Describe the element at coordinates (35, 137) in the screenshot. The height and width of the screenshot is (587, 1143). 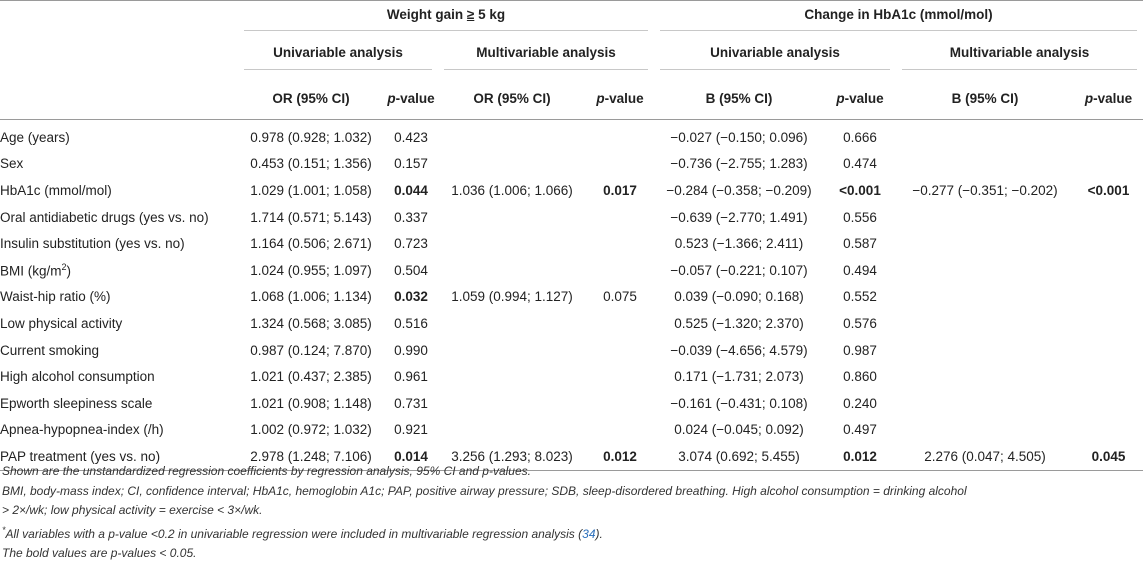
I see `variable-cell: Age (years)` at that location.